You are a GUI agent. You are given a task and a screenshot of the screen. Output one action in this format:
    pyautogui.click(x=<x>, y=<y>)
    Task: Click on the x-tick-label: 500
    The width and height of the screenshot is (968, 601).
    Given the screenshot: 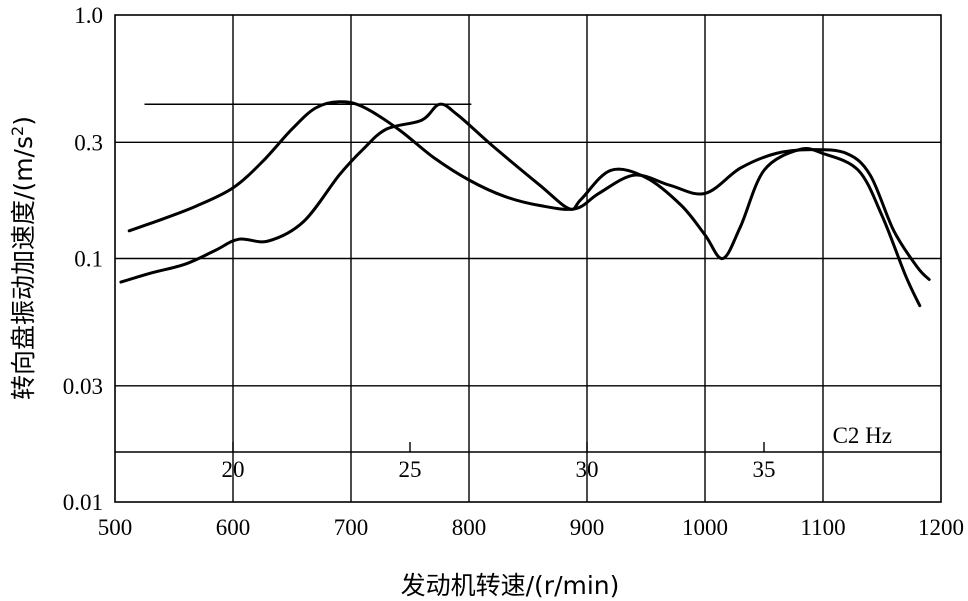 What is the action you would take?
    pyautogui.click(x=115, y=527)
    